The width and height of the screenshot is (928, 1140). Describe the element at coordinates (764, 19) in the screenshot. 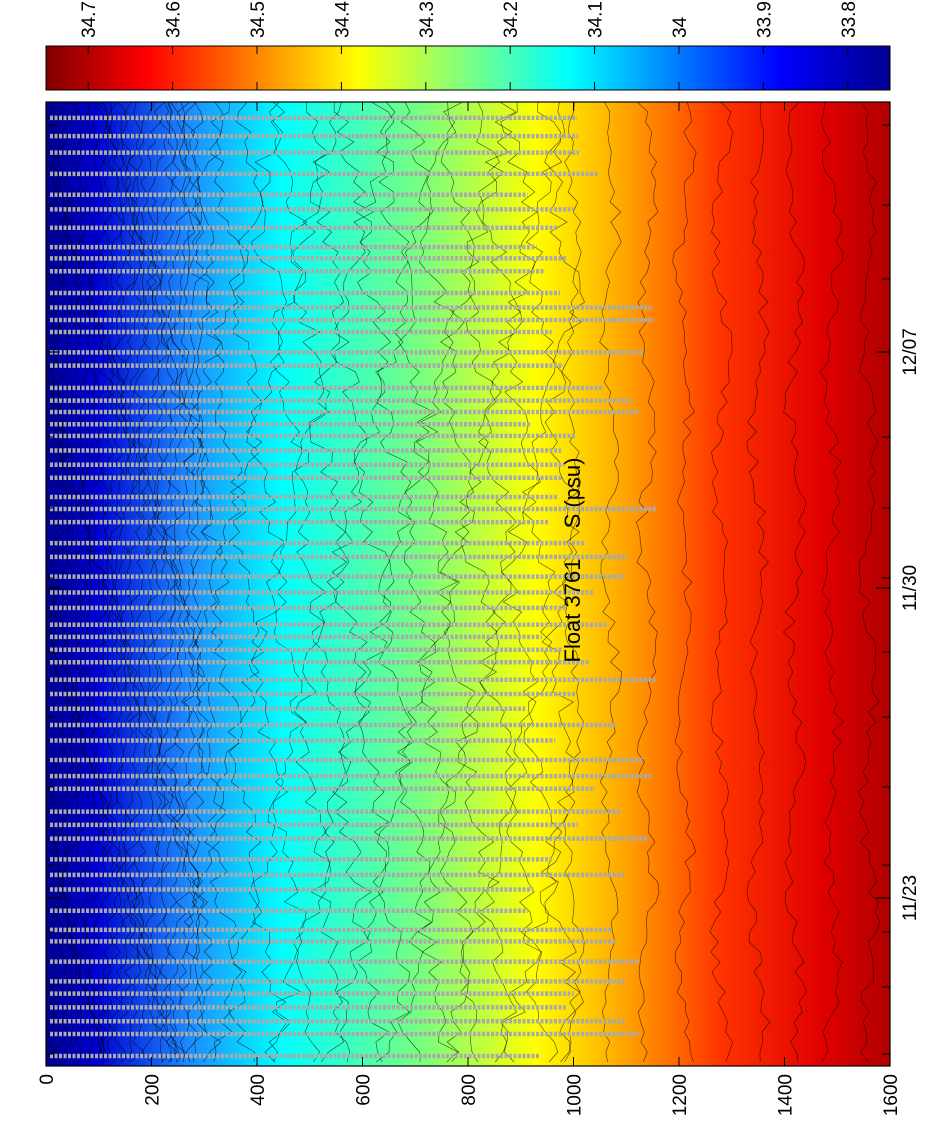

I see `colorbar-tick-label: 33.9` at that location.